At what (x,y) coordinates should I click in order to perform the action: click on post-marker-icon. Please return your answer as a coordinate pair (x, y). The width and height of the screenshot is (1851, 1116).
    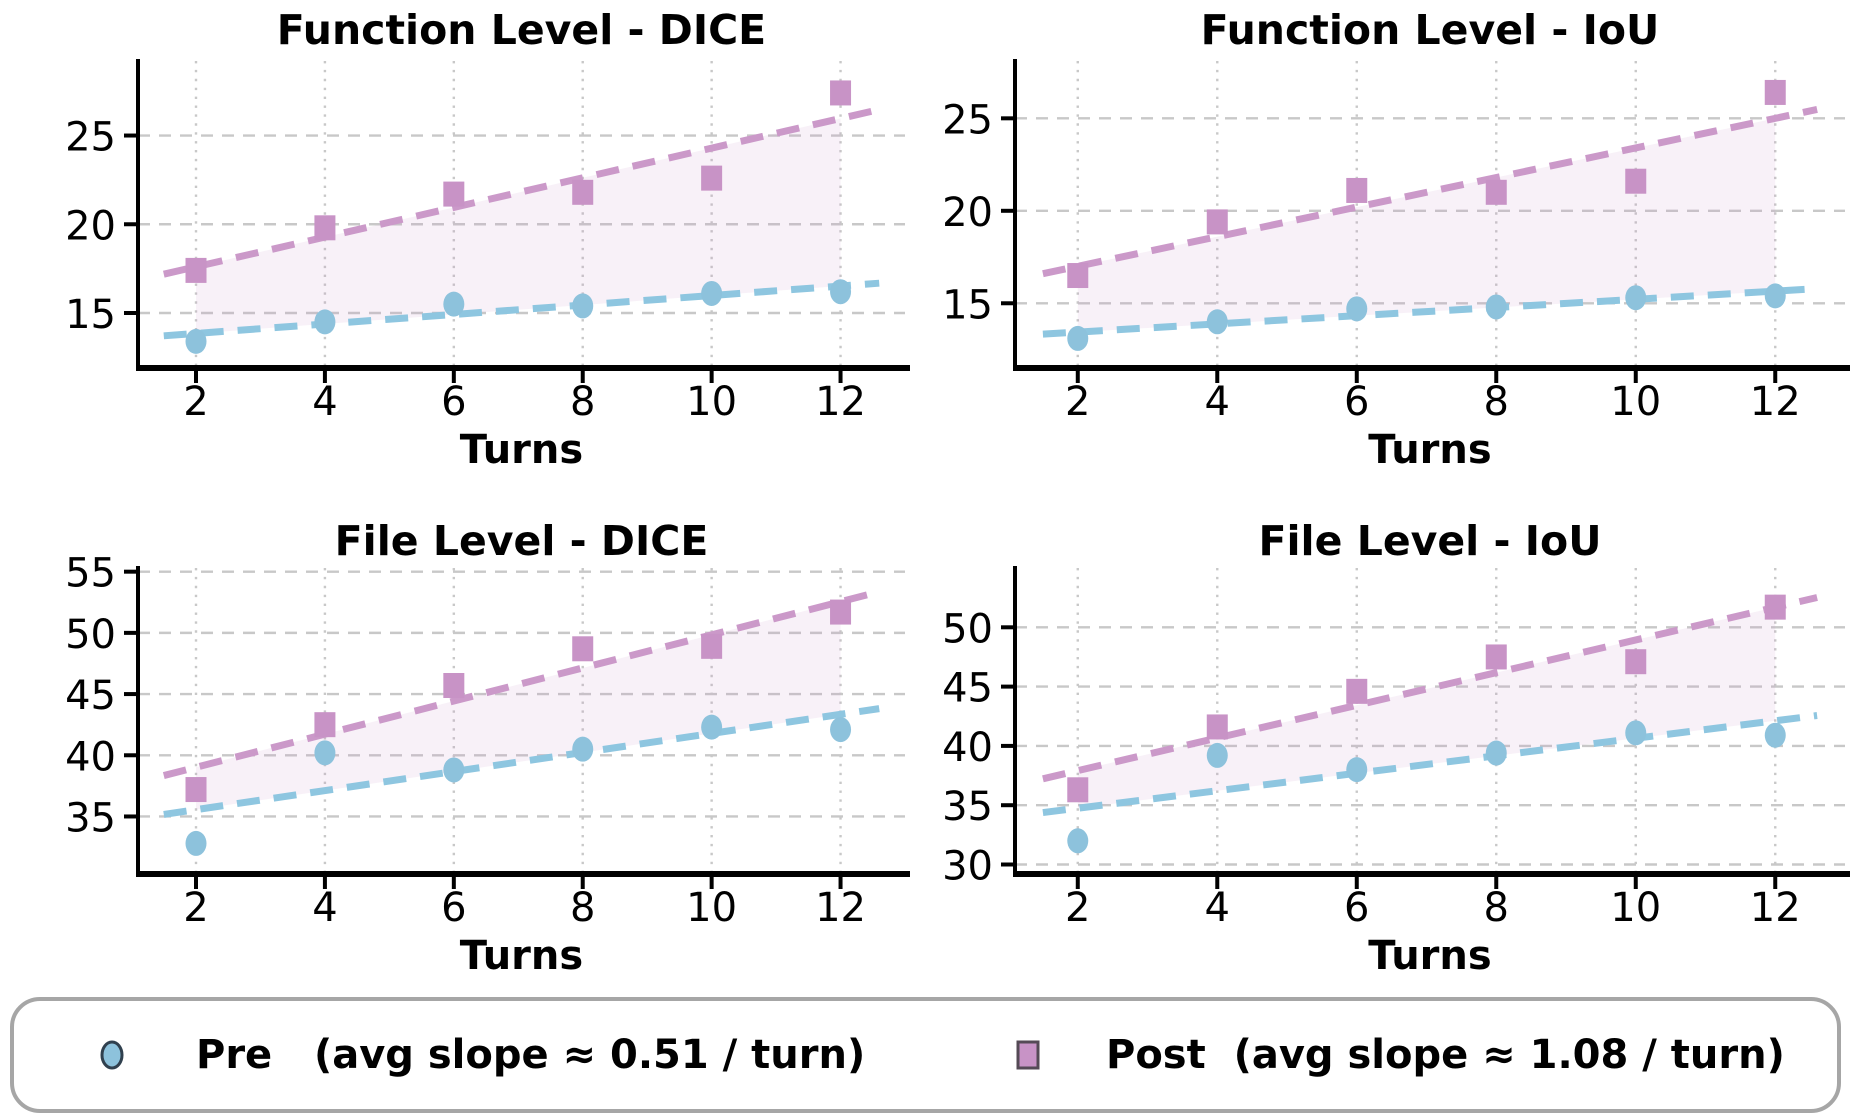
    Looking at the image, I should click on (1028, 1055).